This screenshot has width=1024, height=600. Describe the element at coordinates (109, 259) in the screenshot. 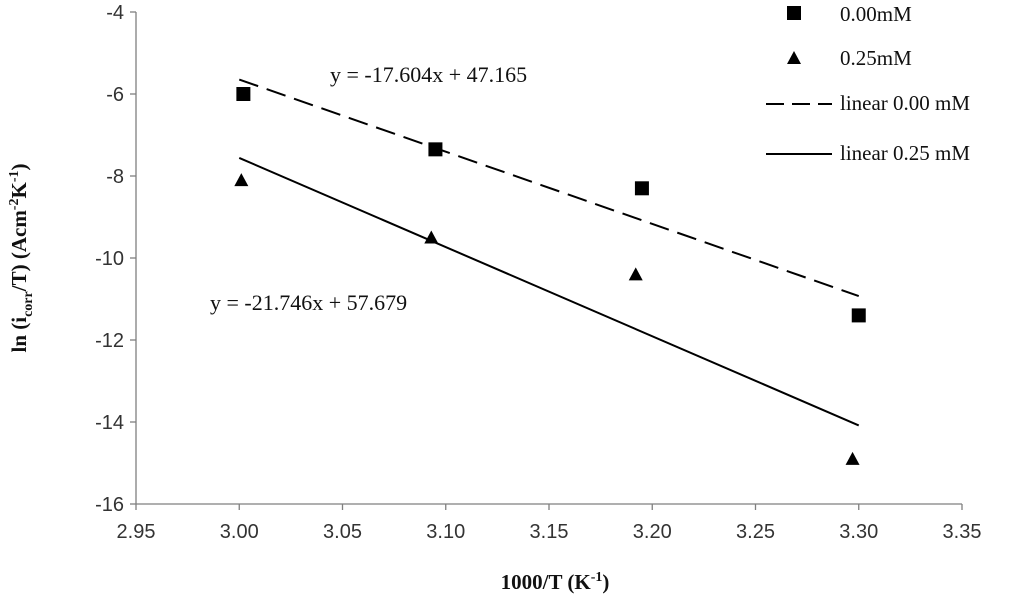

I see `y-tick-label: -10` at that location.